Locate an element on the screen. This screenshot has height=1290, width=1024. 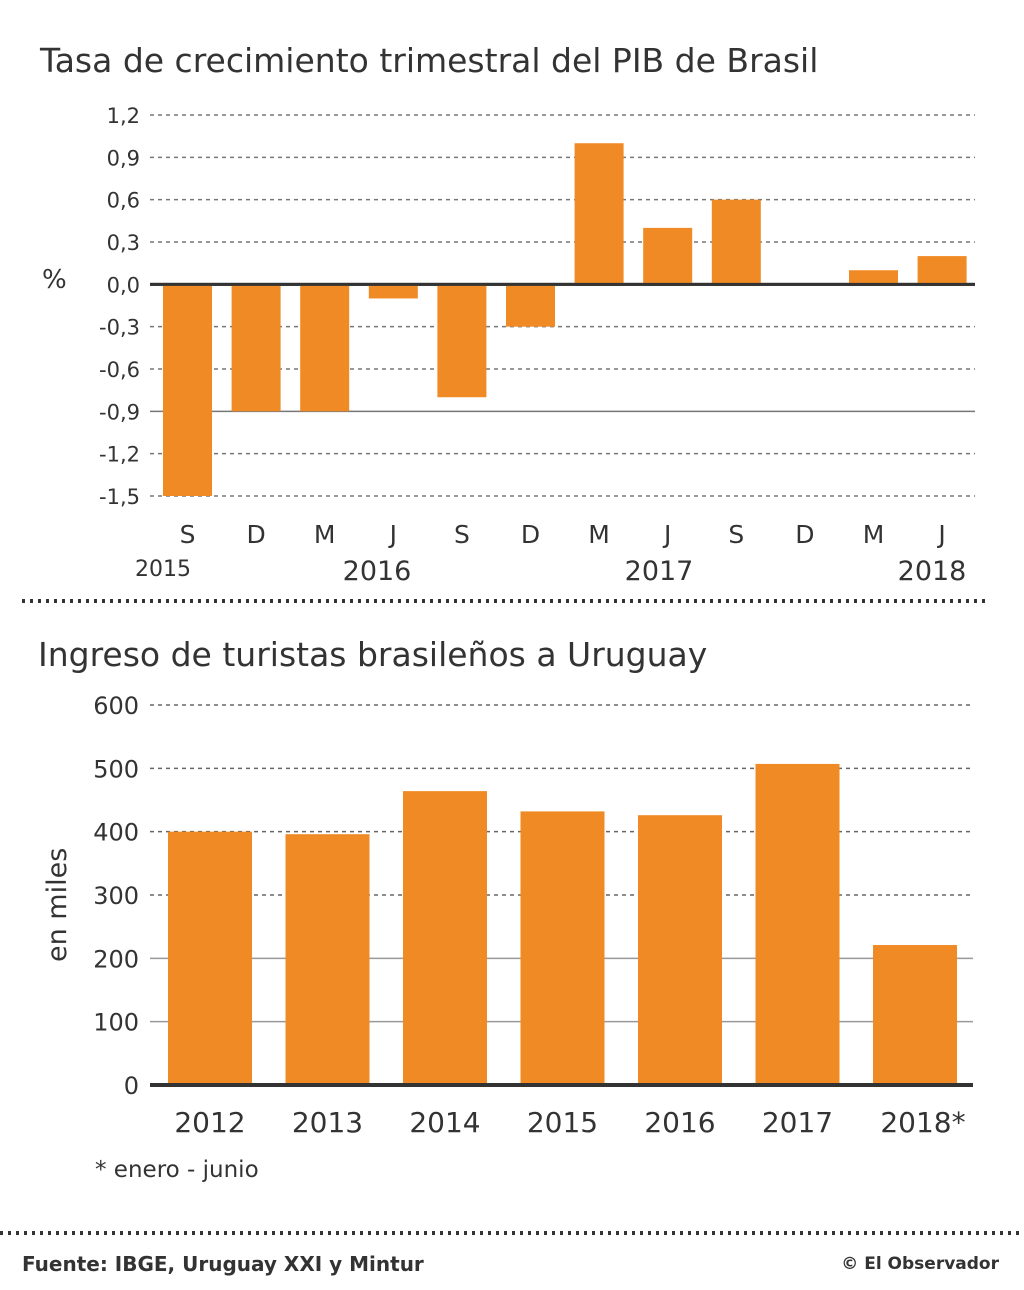
y-tick-label: 1,2 is located at coordinates (123, 116).